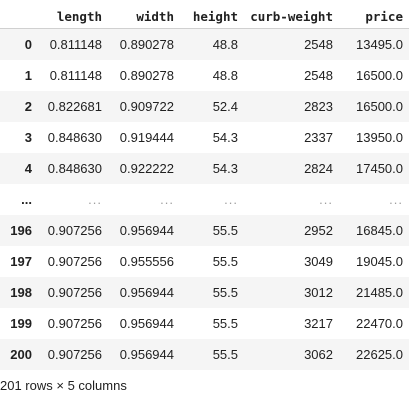 The width and height of the screenshot is (417, 401). What do you see at coordinates (73, 16) in the screenshot?
I see `column-header-length: length` at bounding box center [73, 16].